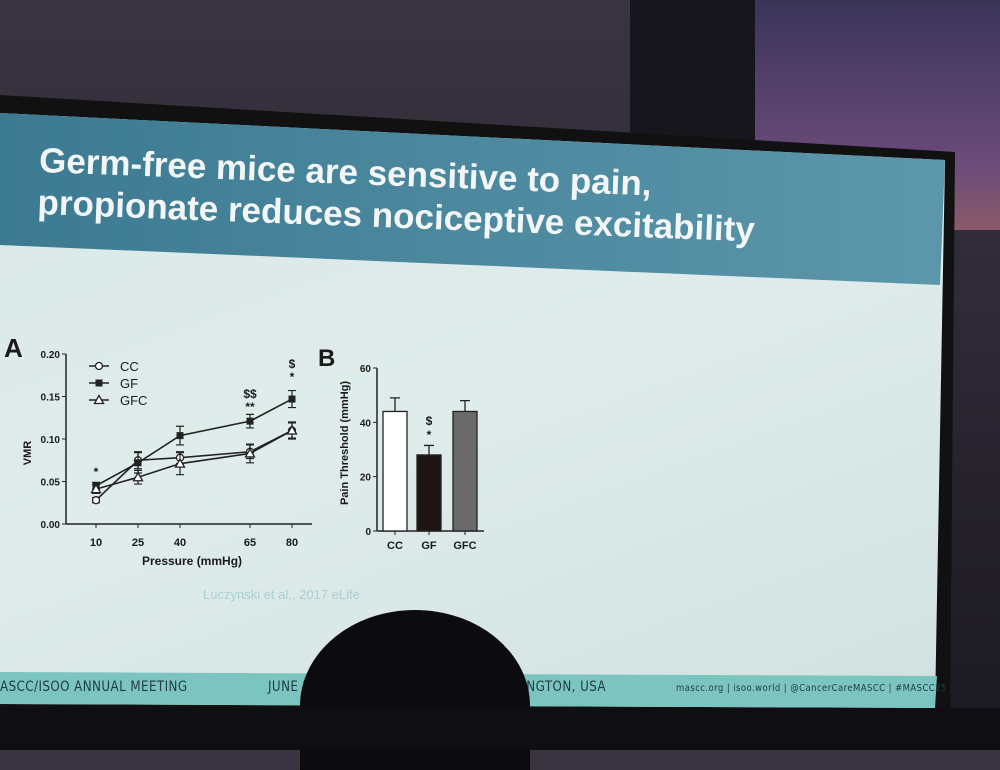 Image resolution: width=1000 pixels, height=770 pixels. Describe the element at coordinates (289, 687) in the screenshot. I see `footer-date: JUNE 2` at that location.